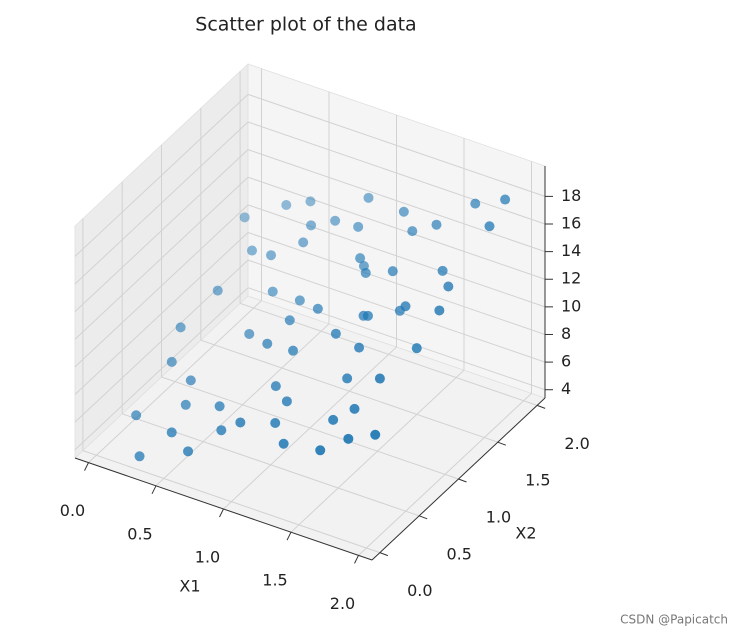 This screenshot has width=744, height=642. I want to click on z-tick-label: 6, so click(566, 361).